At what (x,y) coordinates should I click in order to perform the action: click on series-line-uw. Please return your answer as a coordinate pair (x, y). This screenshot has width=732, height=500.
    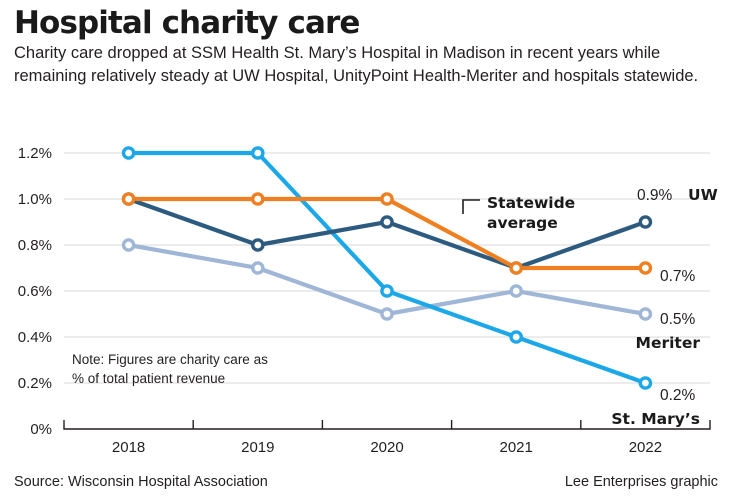
    Looking at the image, I should click on (387, 233).